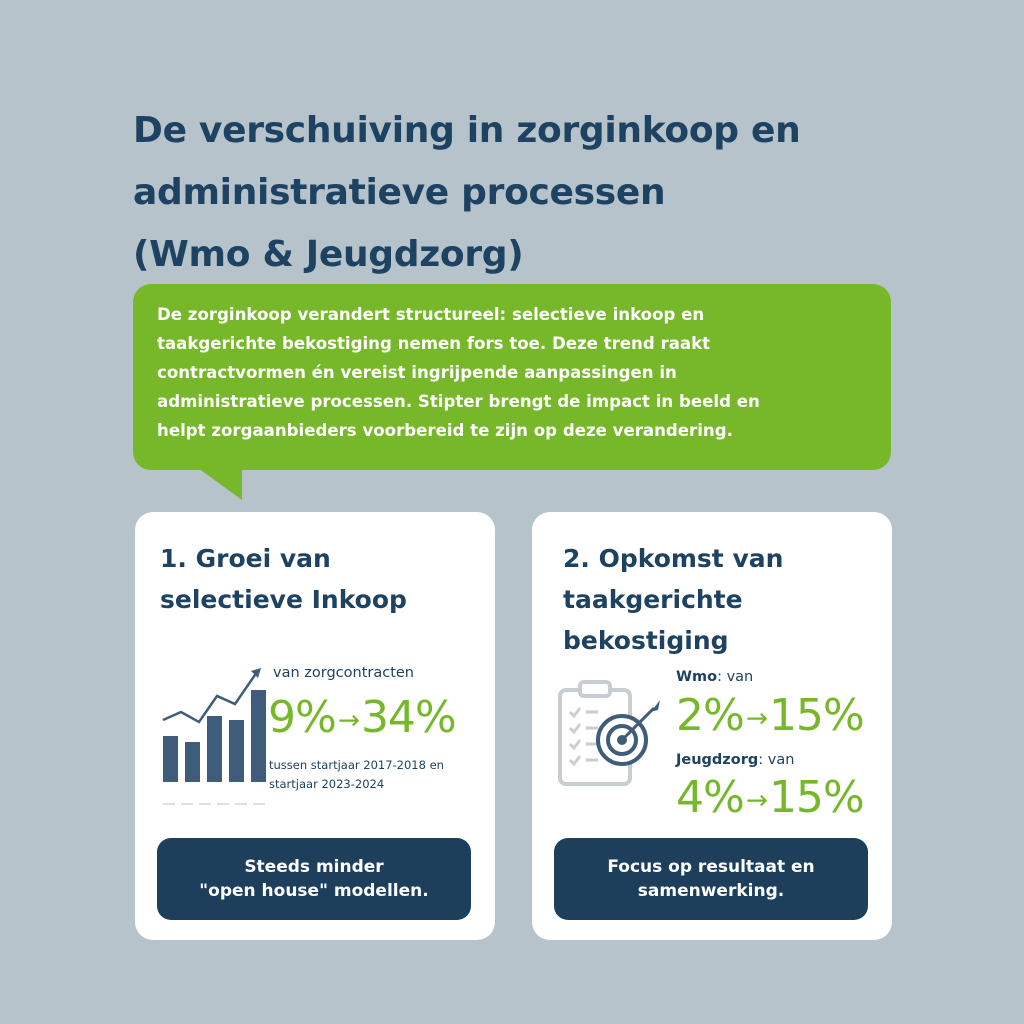 This screenshot has width=1024, height=1024. I want to click on wmo-label-suffix: : van, so click(735, 677).